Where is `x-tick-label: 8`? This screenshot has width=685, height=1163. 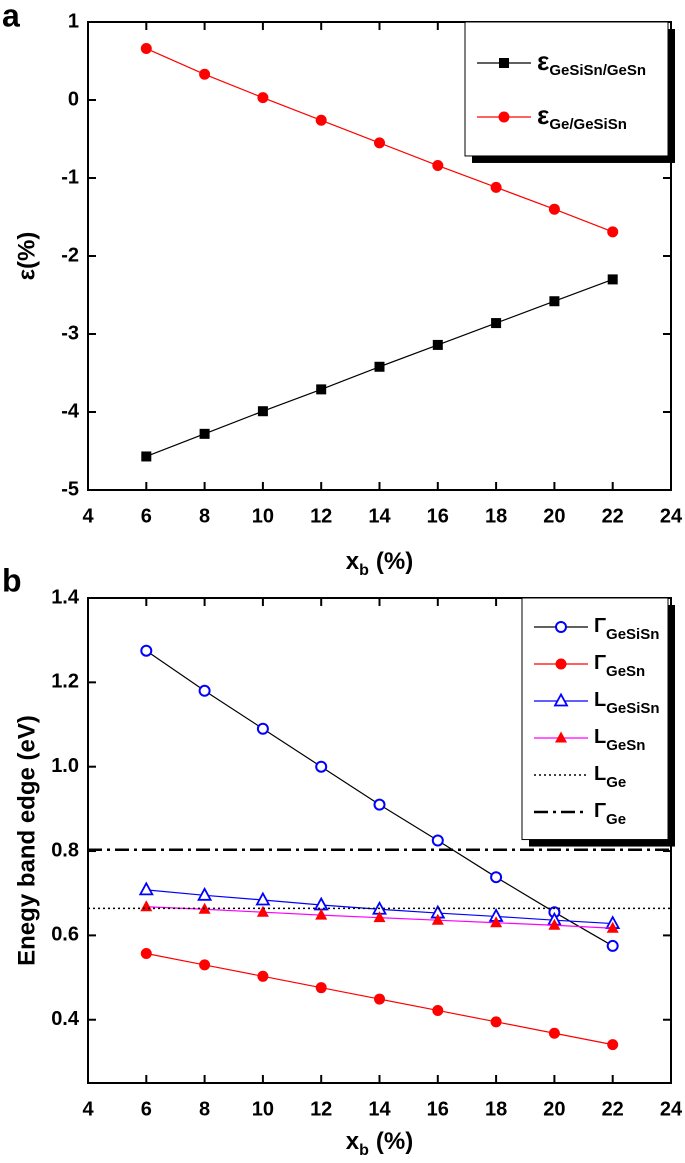 x-tick-label: 8 is located at coordinates (204, 516).